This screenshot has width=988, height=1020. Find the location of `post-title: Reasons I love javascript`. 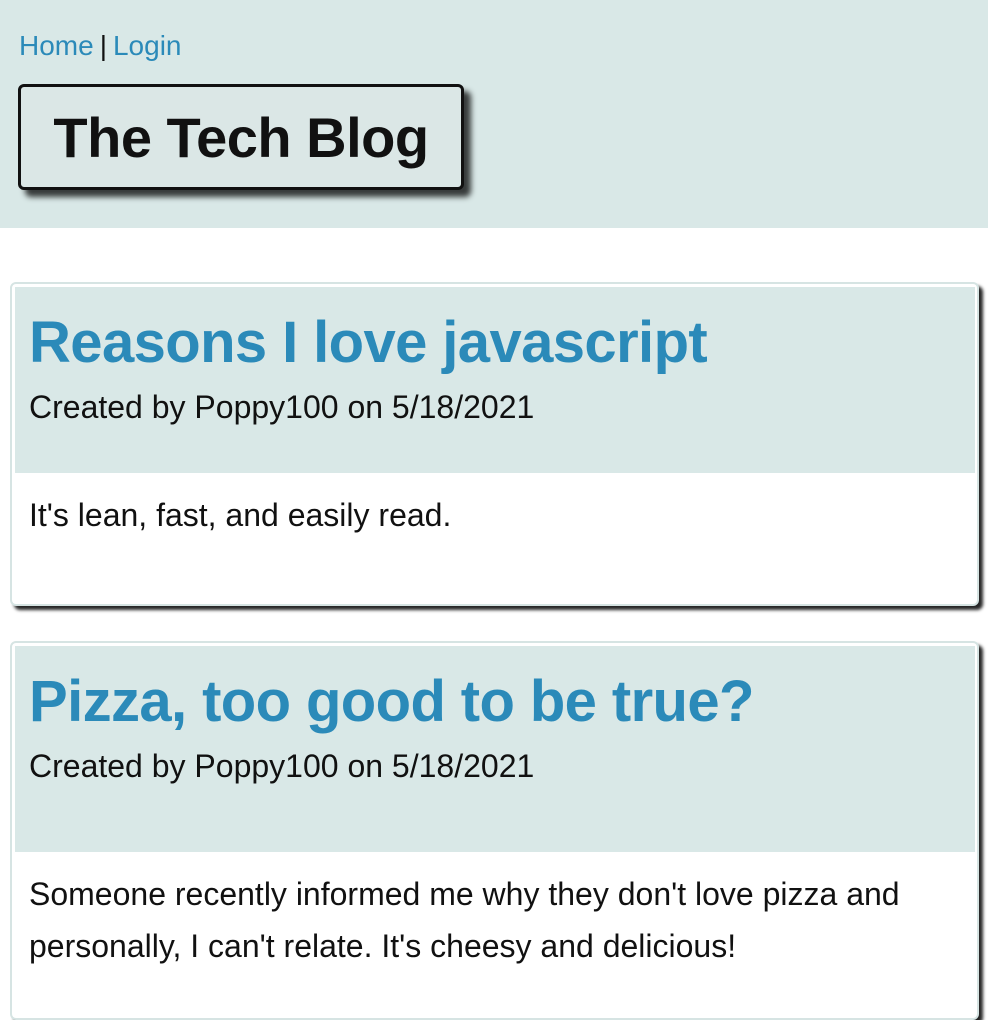

post-title: Reasons I love javascript is located at coordinates (368, 342).